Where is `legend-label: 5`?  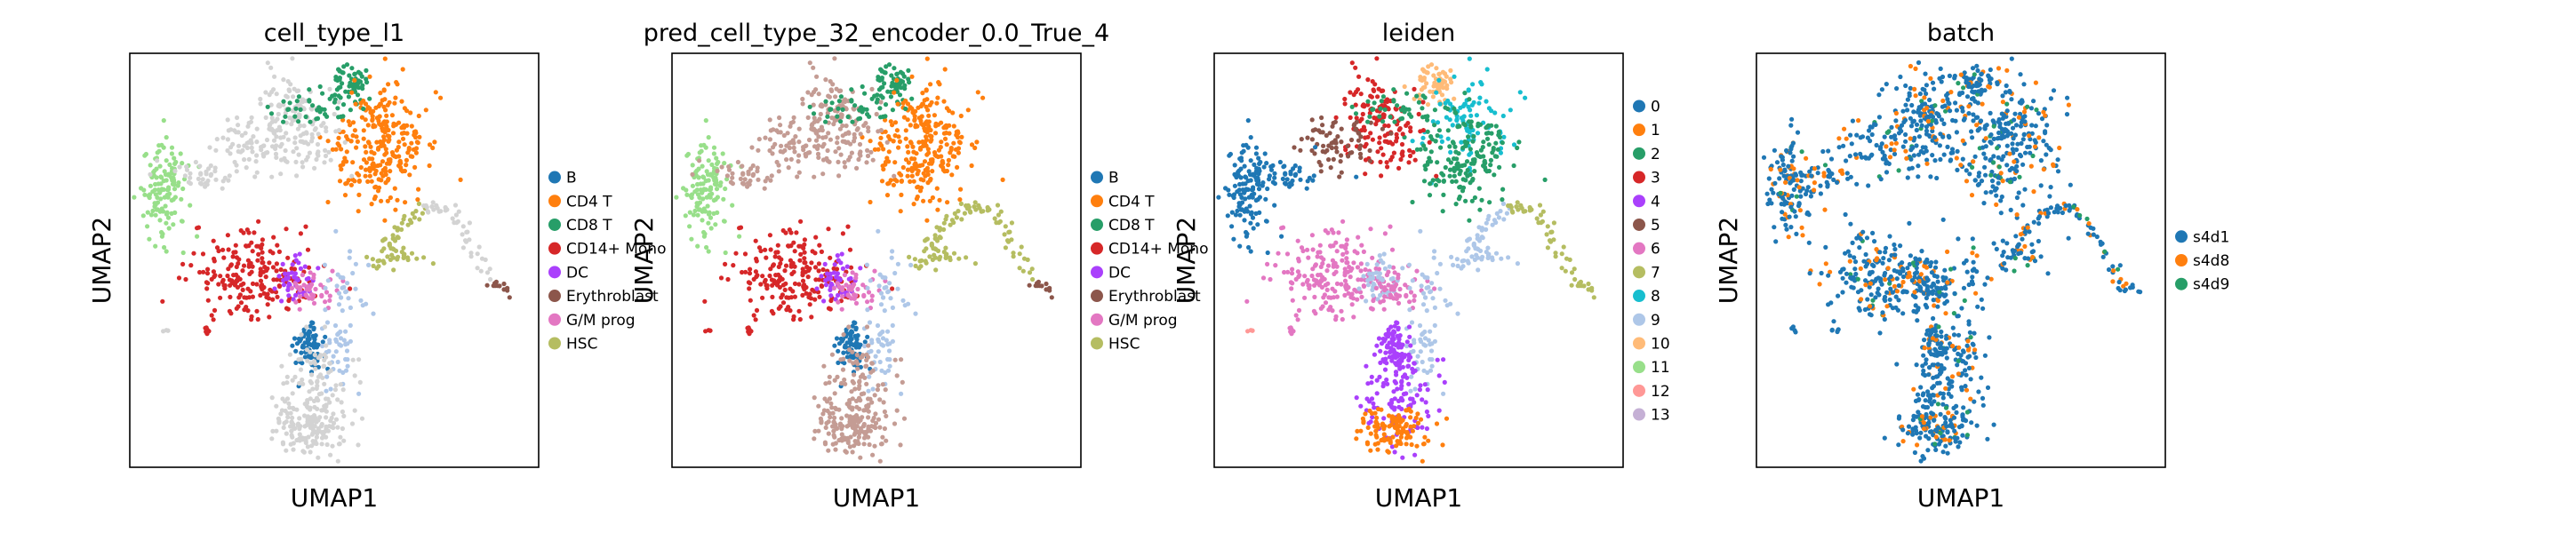
legend-label: 5 is located at coordinates (1655, 226).